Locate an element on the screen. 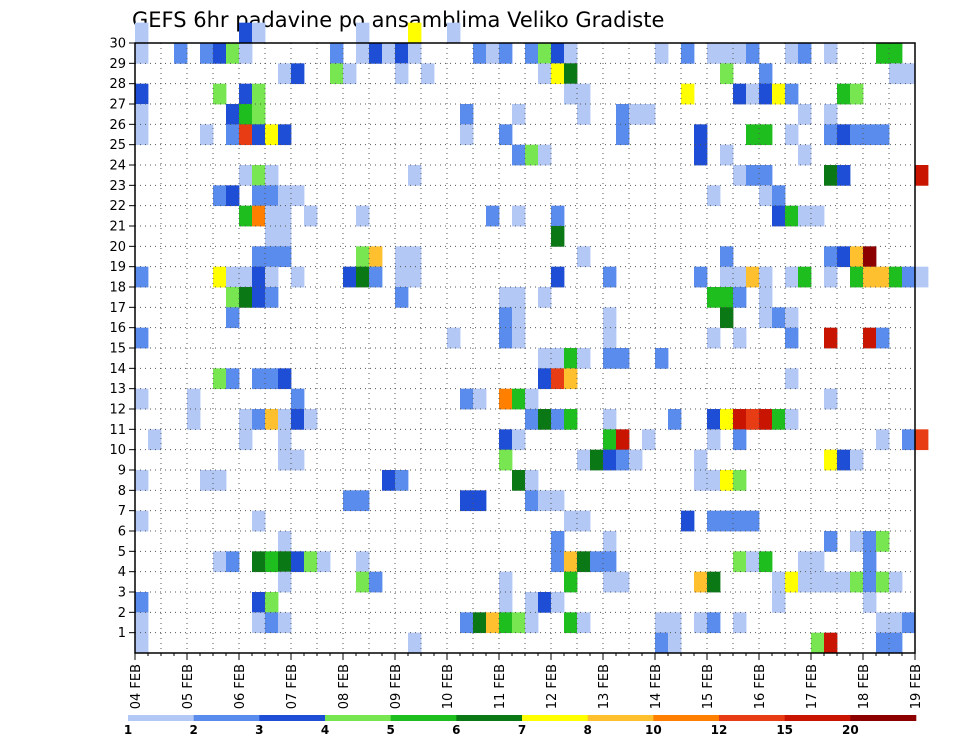 This screenshot has width=960, height=742. y-tick-label: 10 is located at coordinates (117, 450).